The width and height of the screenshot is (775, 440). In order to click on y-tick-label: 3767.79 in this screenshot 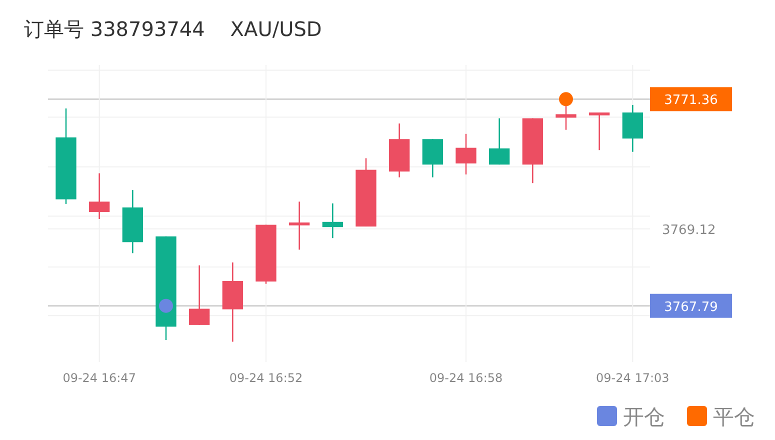, I will do `click(691, 307)`.